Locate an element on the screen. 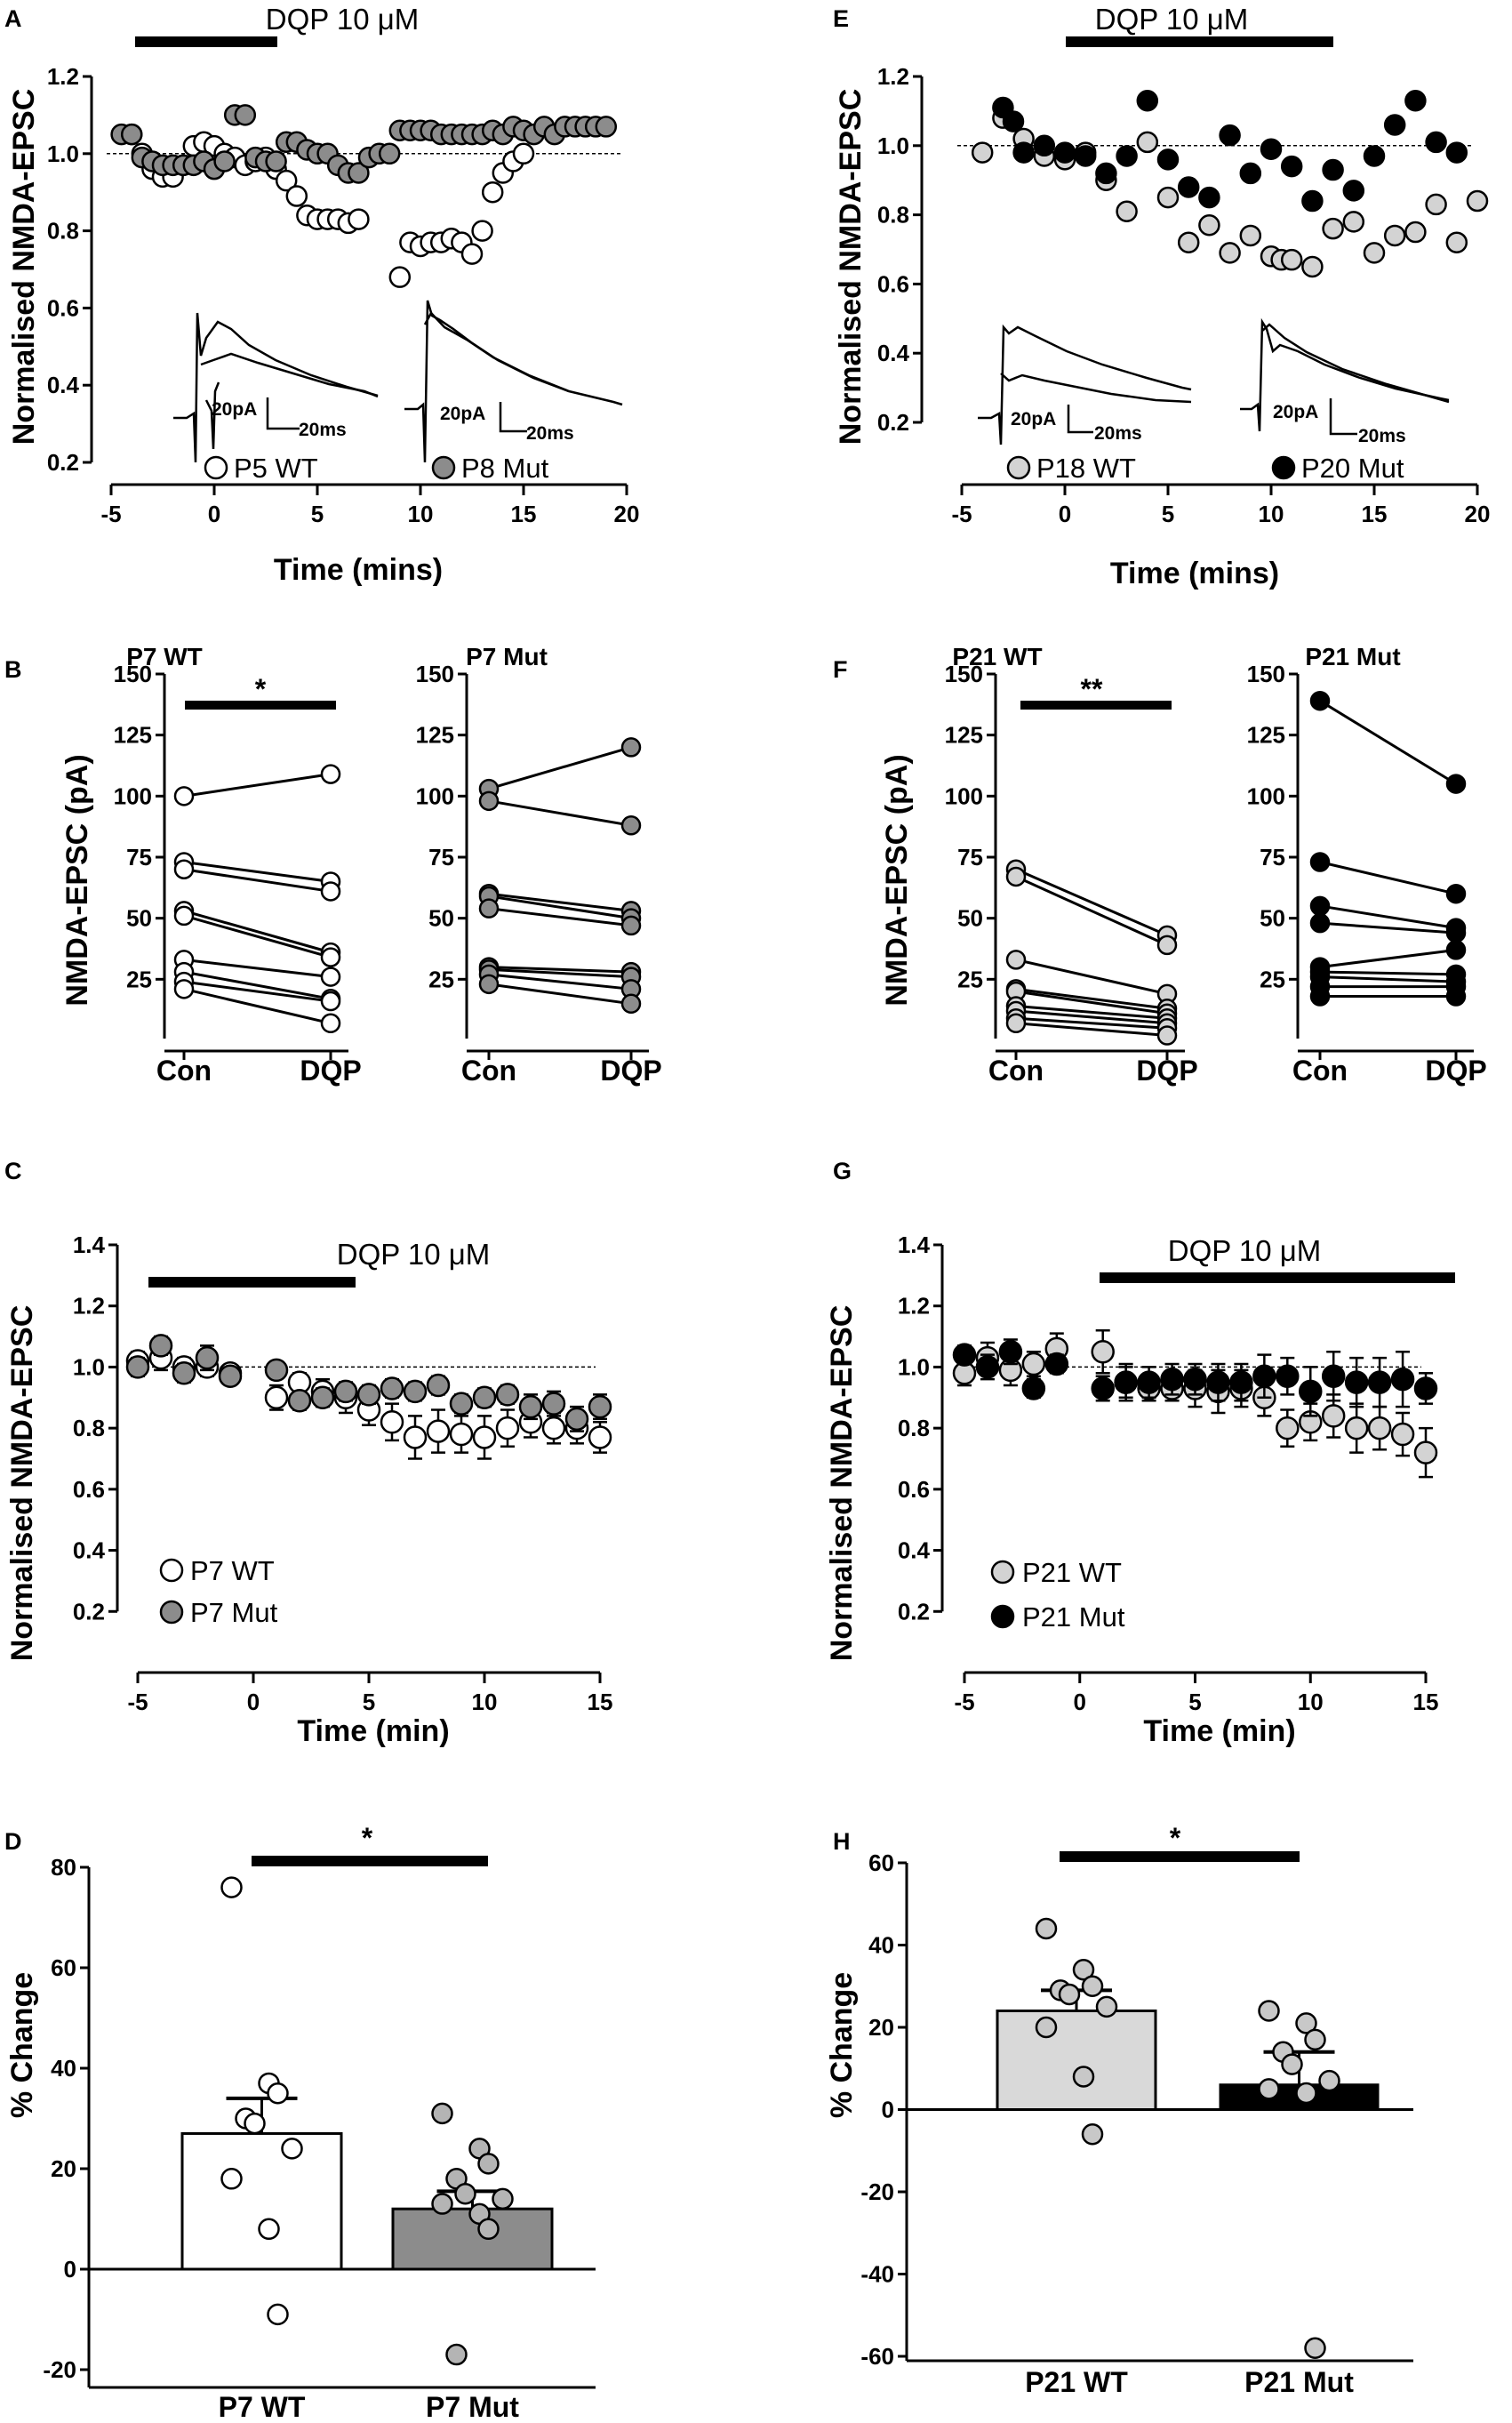 This screenshot has height=2423, width=1512. c-ytick-label: 1.4 is located at coordinates (89, 1245).